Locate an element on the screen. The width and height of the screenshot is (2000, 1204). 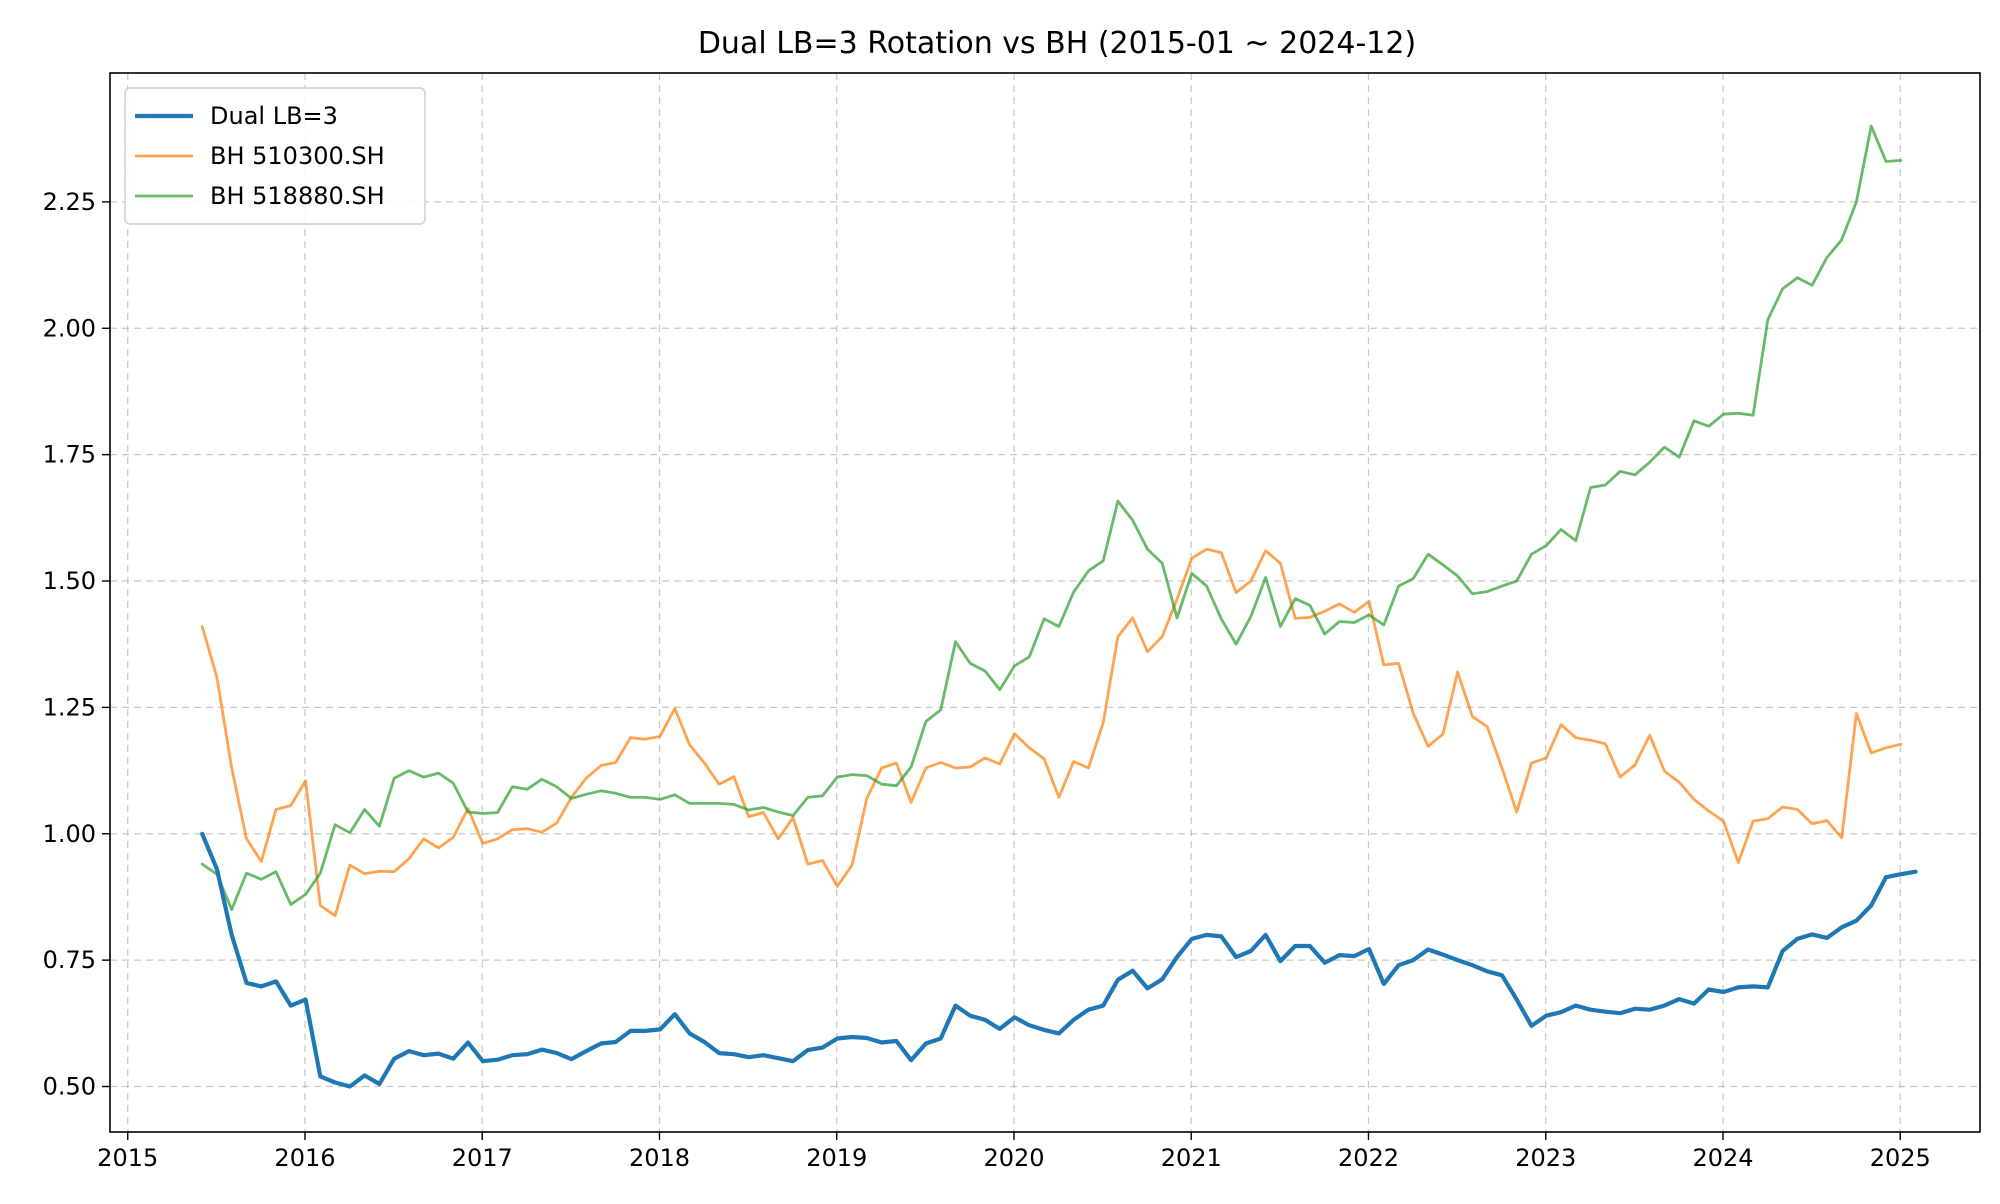
y-tick-label: 2.00 is located at coordinates (69, 328).